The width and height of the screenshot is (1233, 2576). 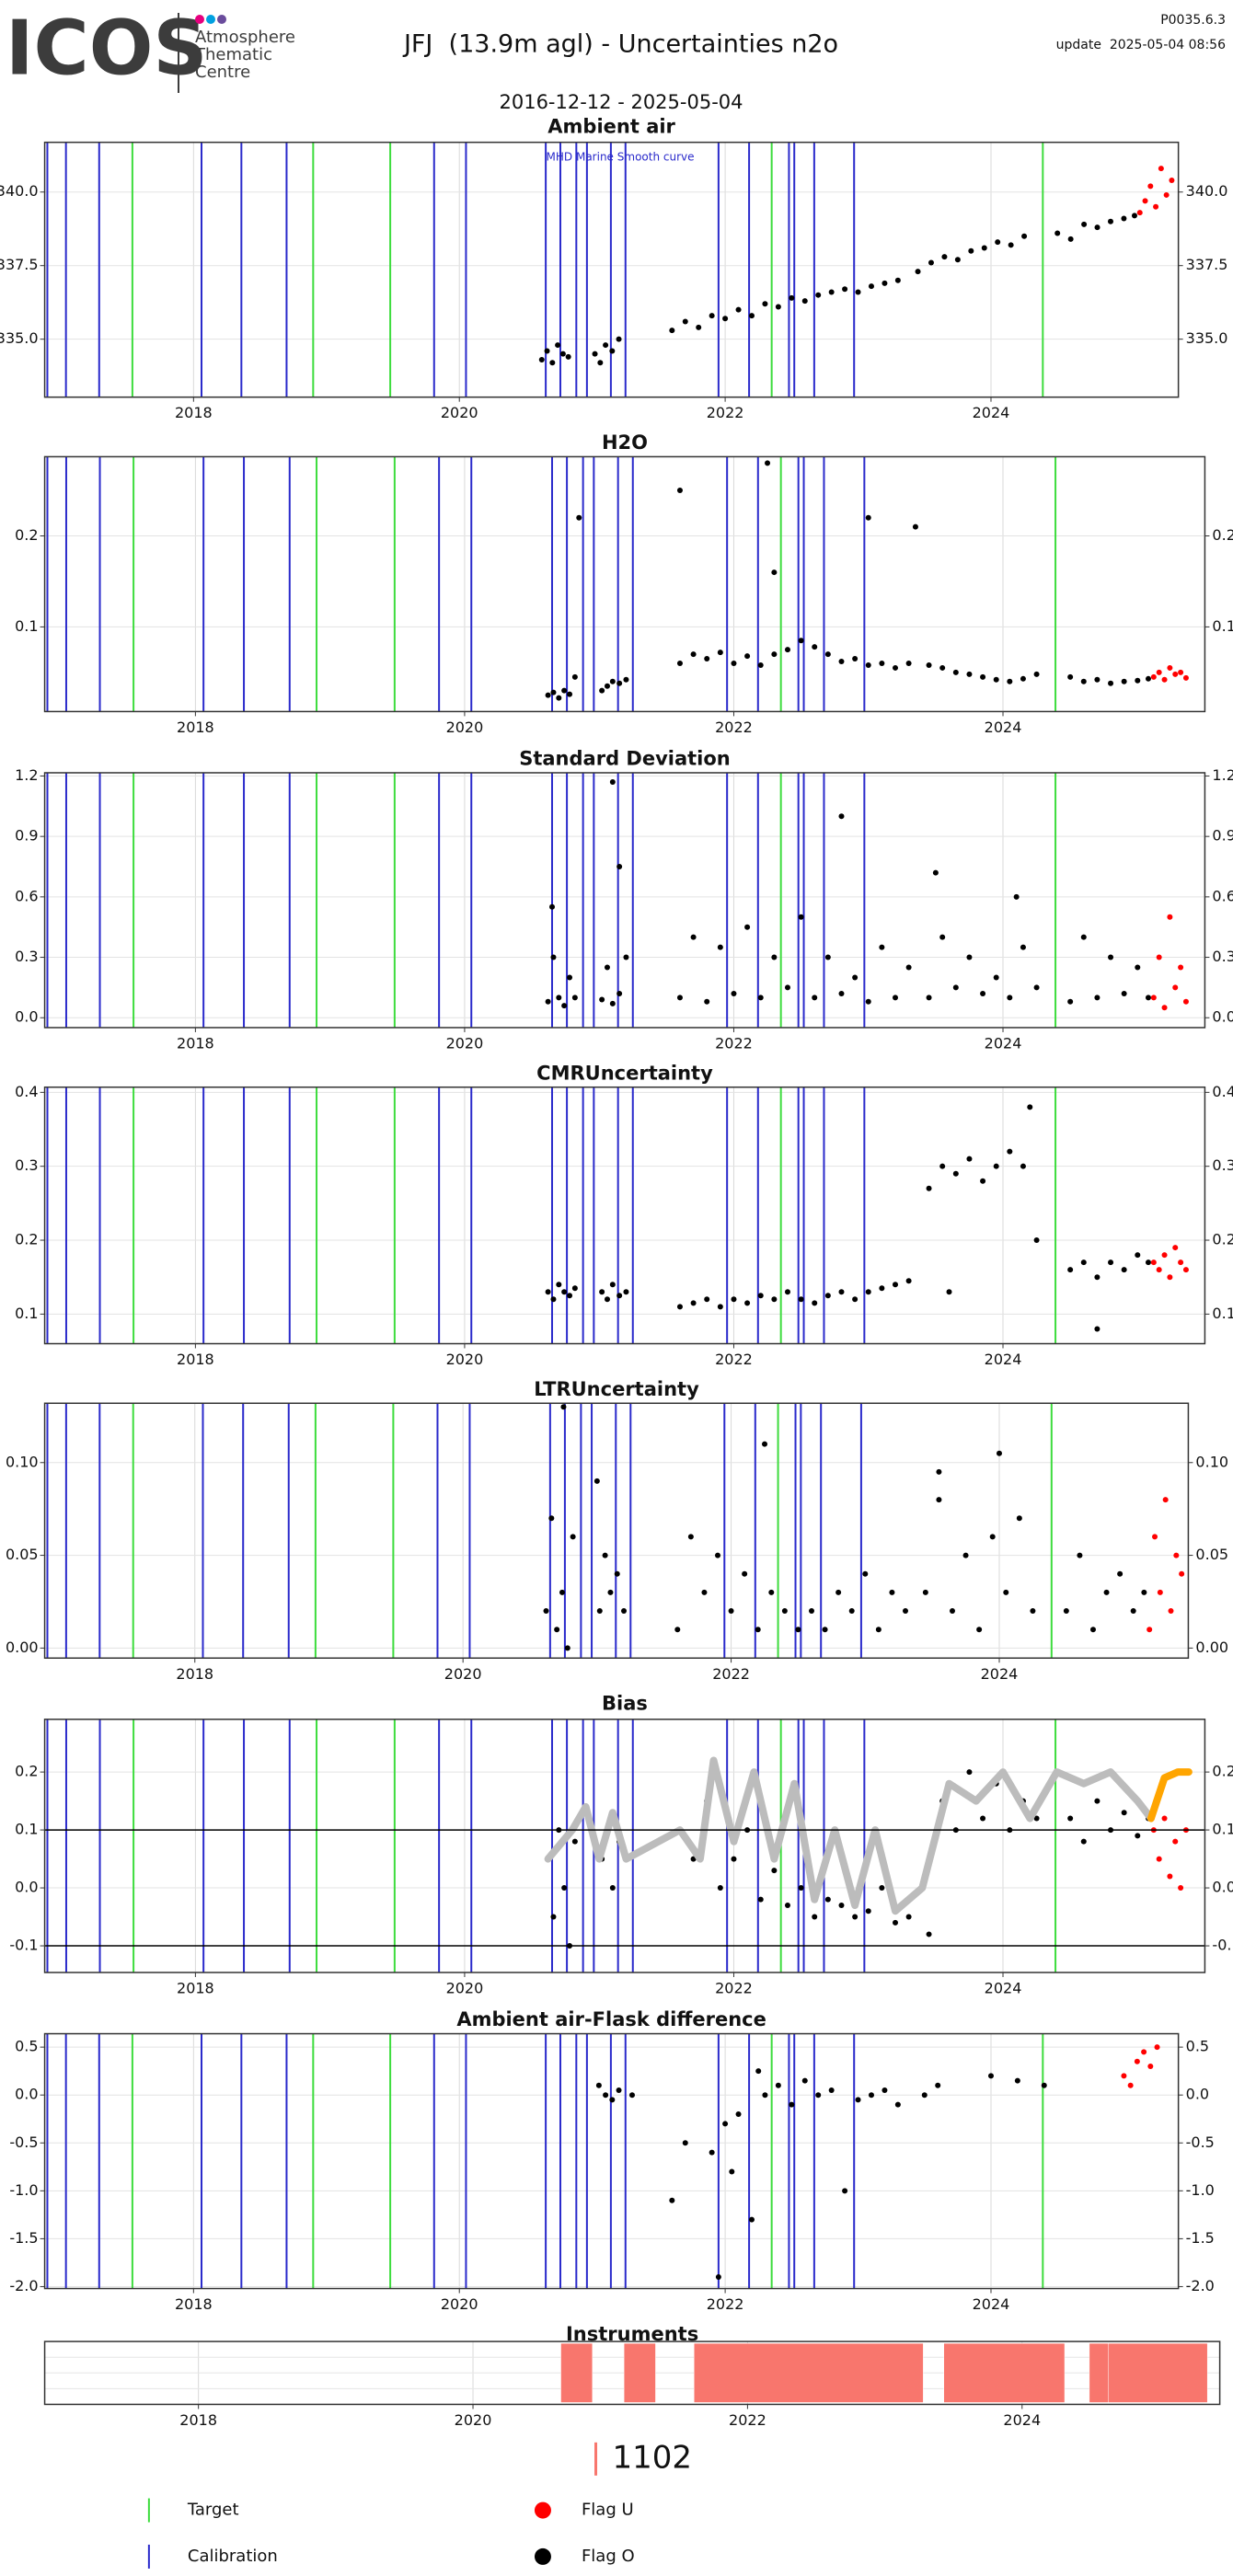 I want to click on y-tick-label: 0.1, so click(x=1222, y=626).